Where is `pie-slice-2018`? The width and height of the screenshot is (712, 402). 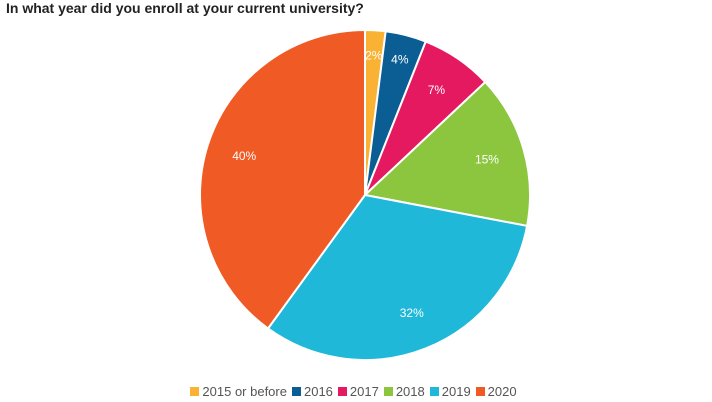
pie-slice-2018 is located at coordinates (446, 154).